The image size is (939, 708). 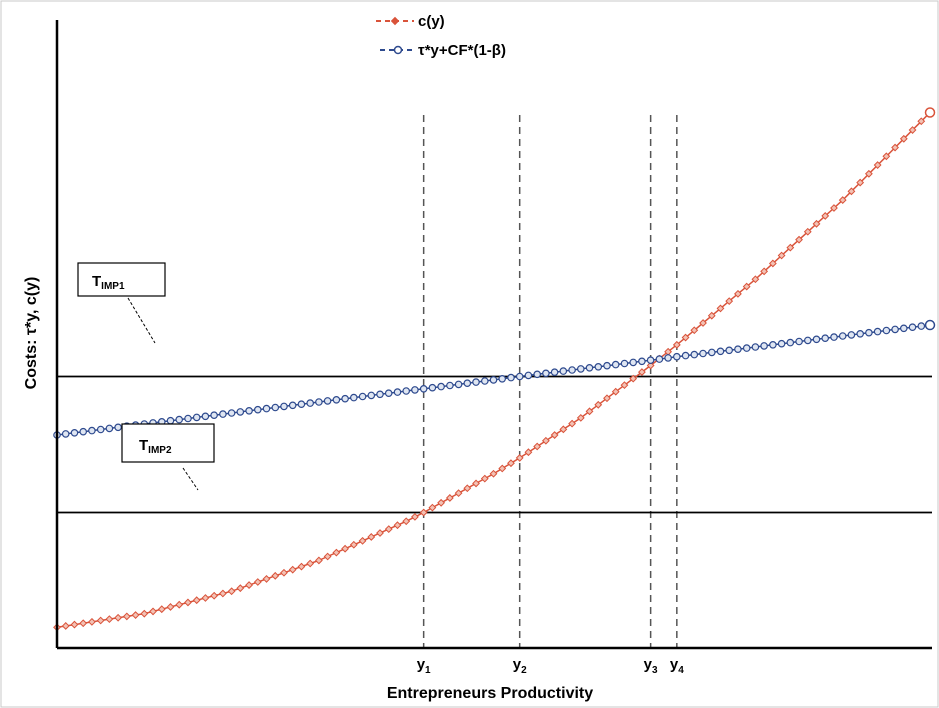 I want to click on threshold-label-sub-2: IMP2, so click(x=160, y=450).